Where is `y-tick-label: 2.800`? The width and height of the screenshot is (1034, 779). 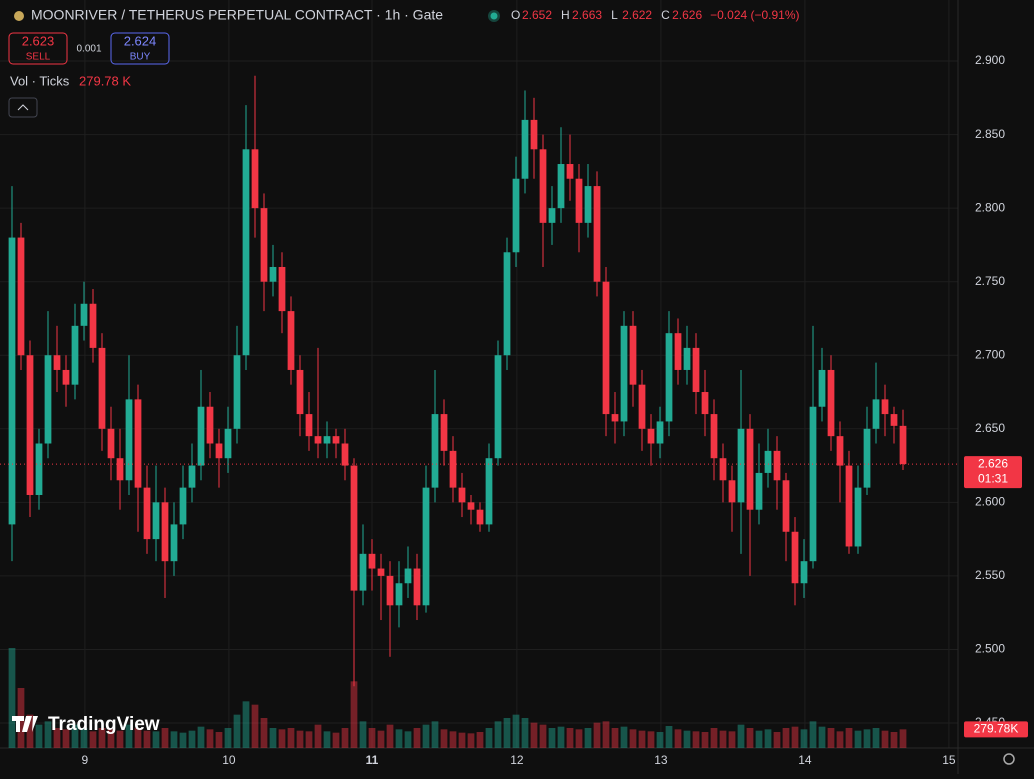 y-tick-label: 2.800 is located at coordinates (990, 207).